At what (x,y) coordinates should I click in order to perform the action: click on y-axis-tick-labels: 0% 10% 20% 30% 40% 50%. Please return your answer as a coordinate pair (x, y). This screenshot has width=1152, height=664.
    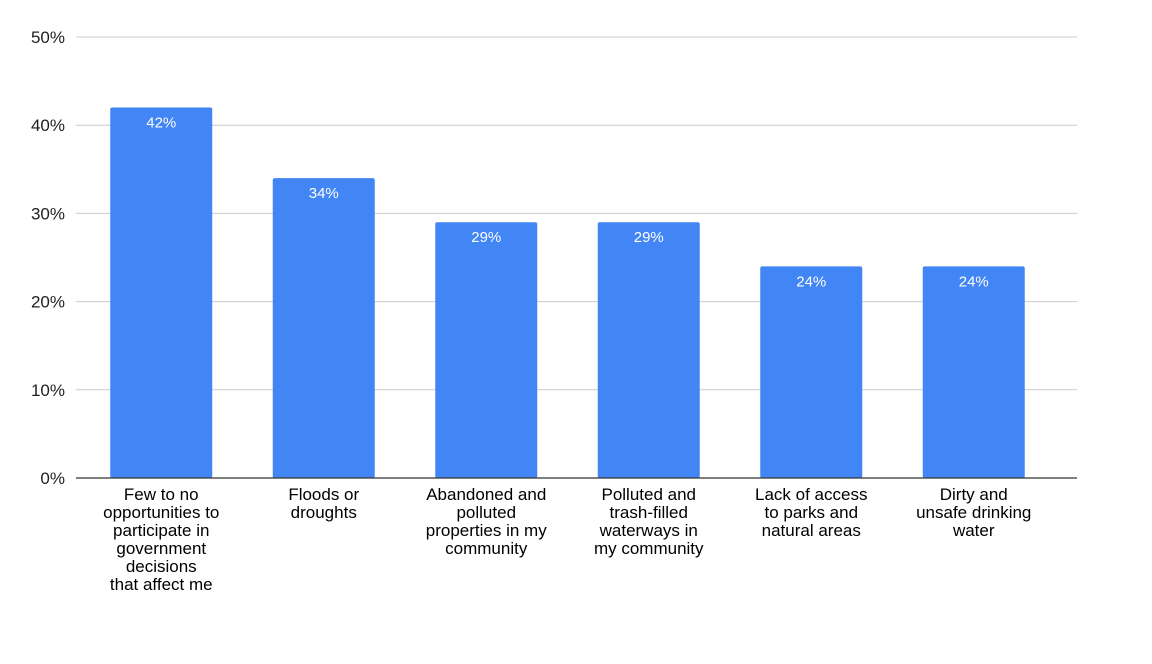
    Looking at the image, I should click on (48, 258).